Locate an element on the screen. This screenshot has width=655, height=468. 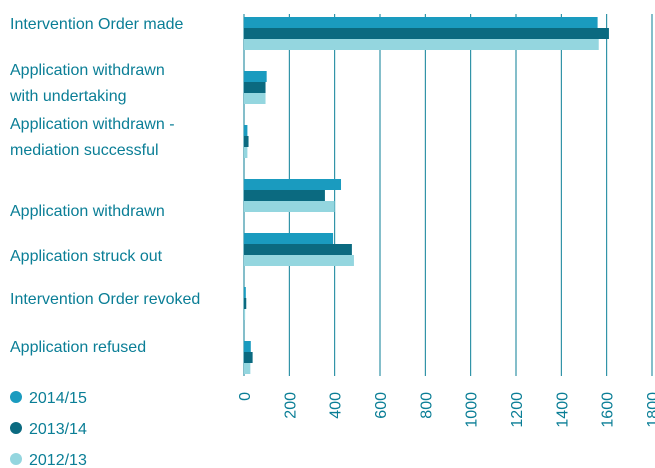
y-tick-label: Application refused is located at coordinates (78, 347).